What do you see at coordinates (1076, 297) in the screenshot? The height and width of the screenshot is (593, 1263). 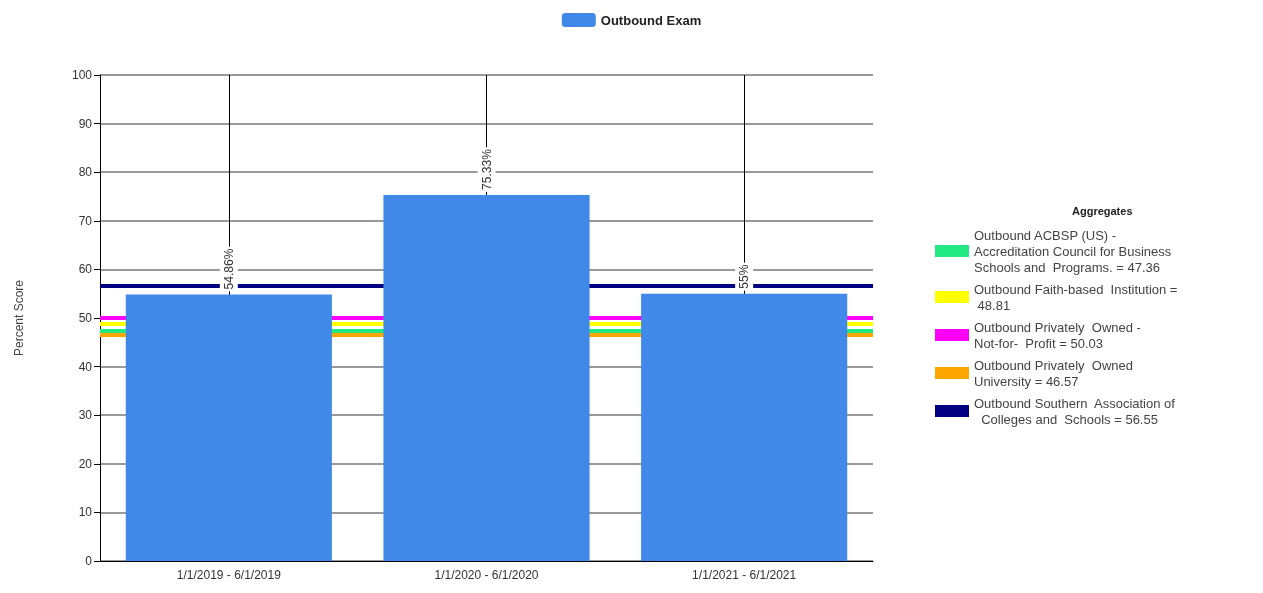 I see `legend-label: Outbound Faith-based Institution = 48.81` at bounding box center [1076, 297].